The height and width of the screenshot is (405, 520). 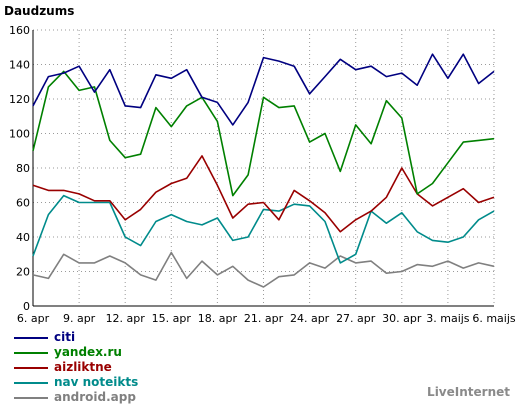 I want to click on x-tick-label: 9. apr, so click(x=79, y=318).